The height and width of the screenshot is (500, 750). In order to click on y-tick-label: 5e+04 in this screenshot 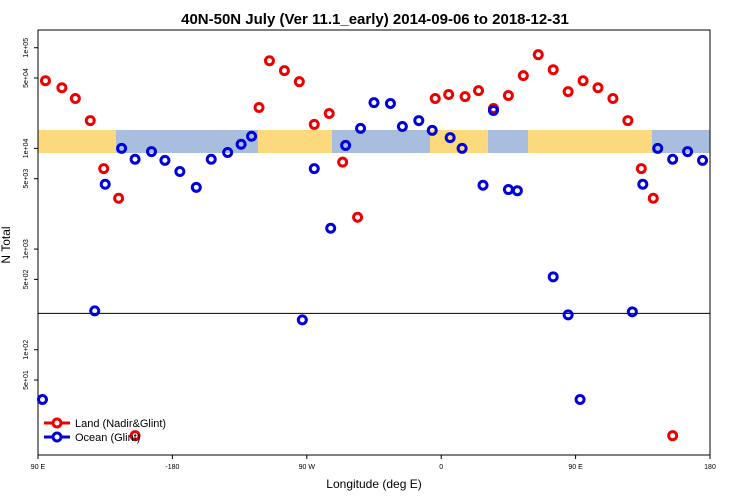, I will do `click(26, 78)`.